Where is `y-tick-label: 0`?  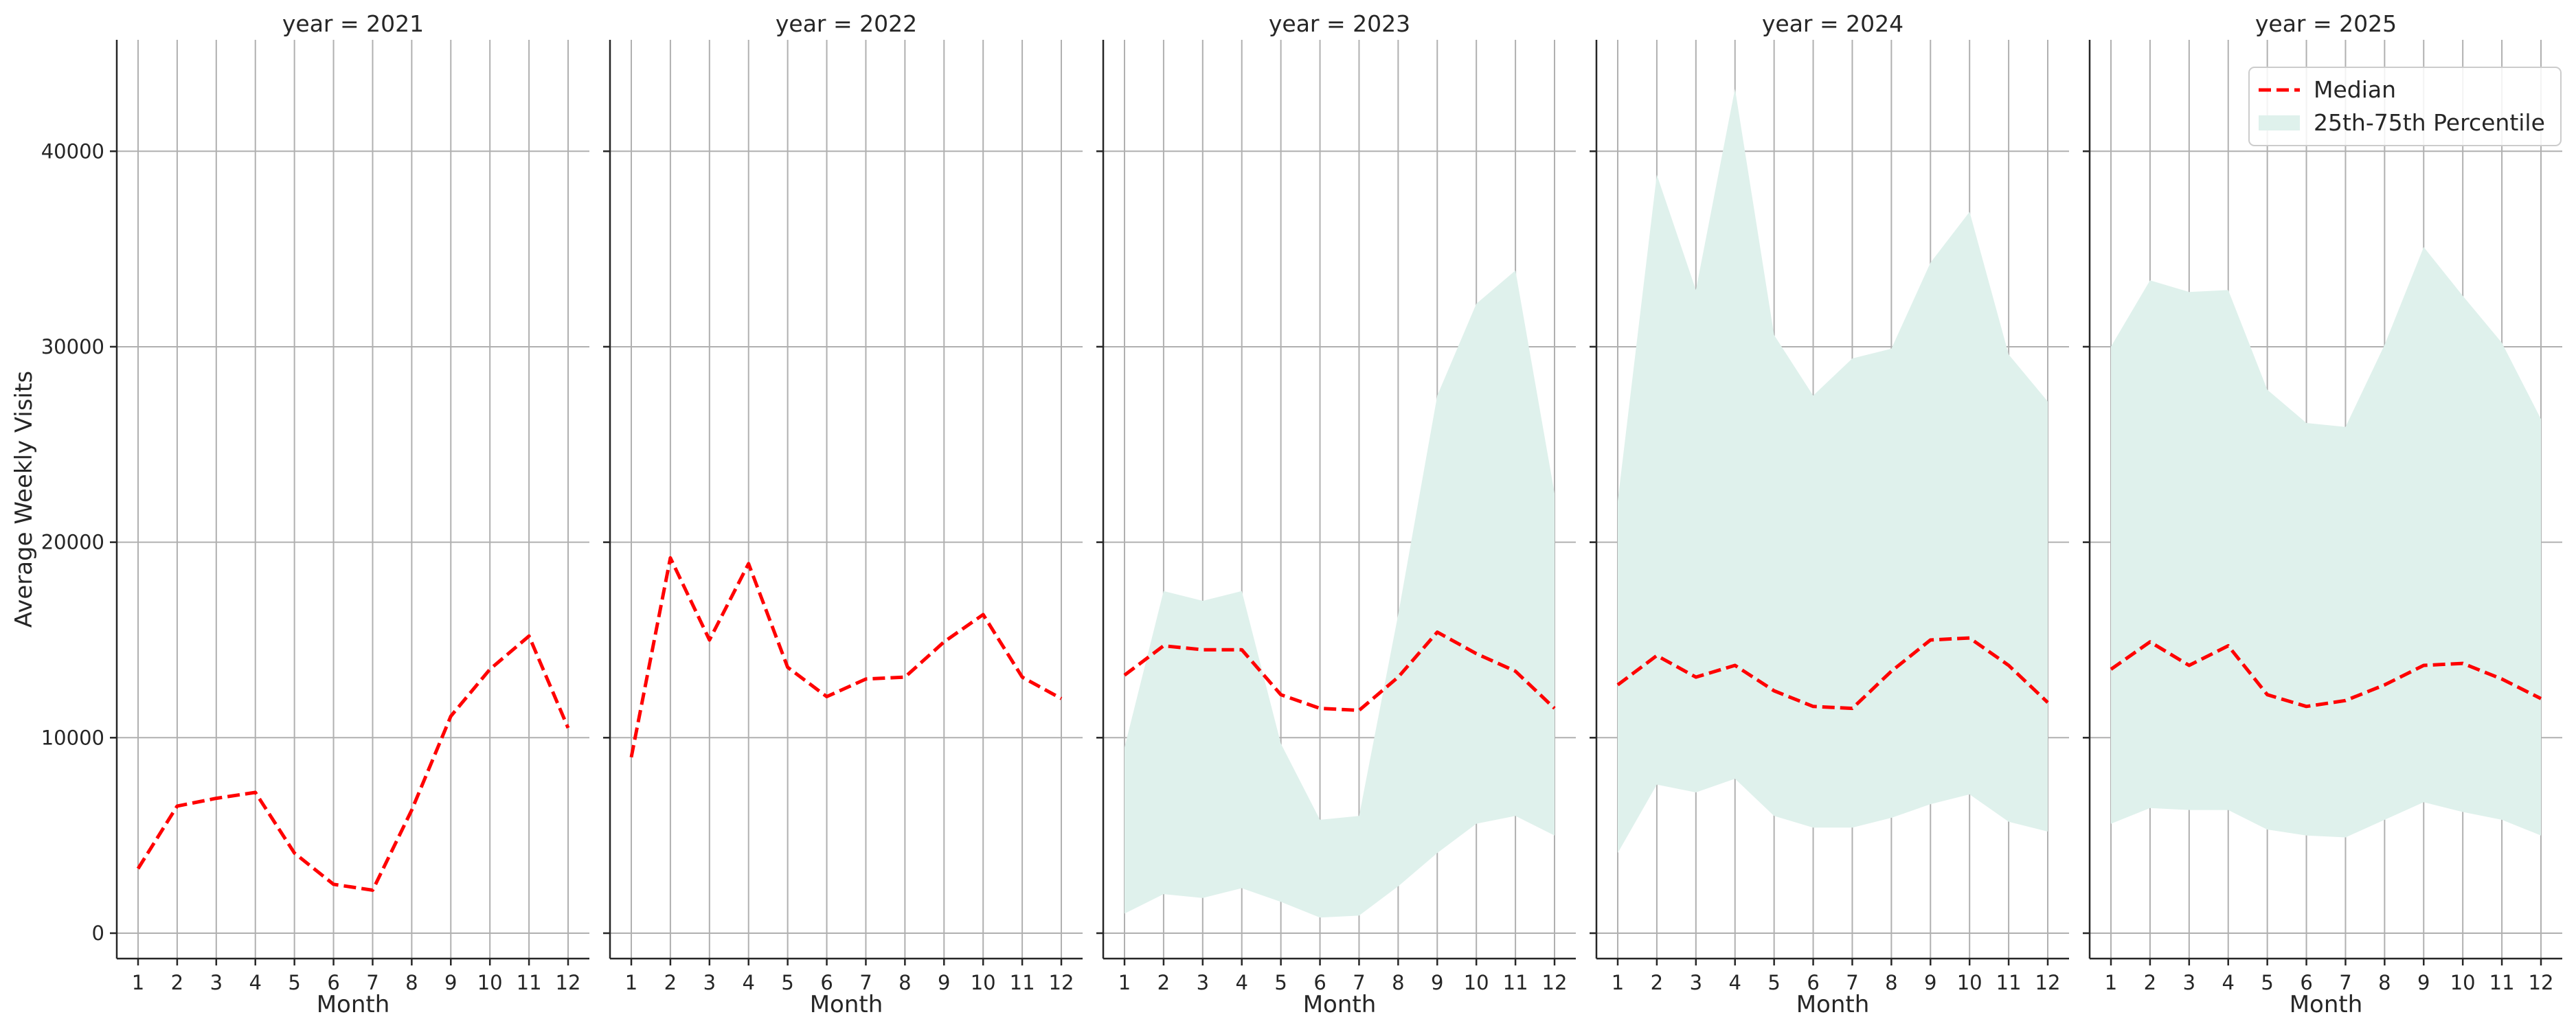 y-tick-label: 0 is located at coordinates (98, 933).